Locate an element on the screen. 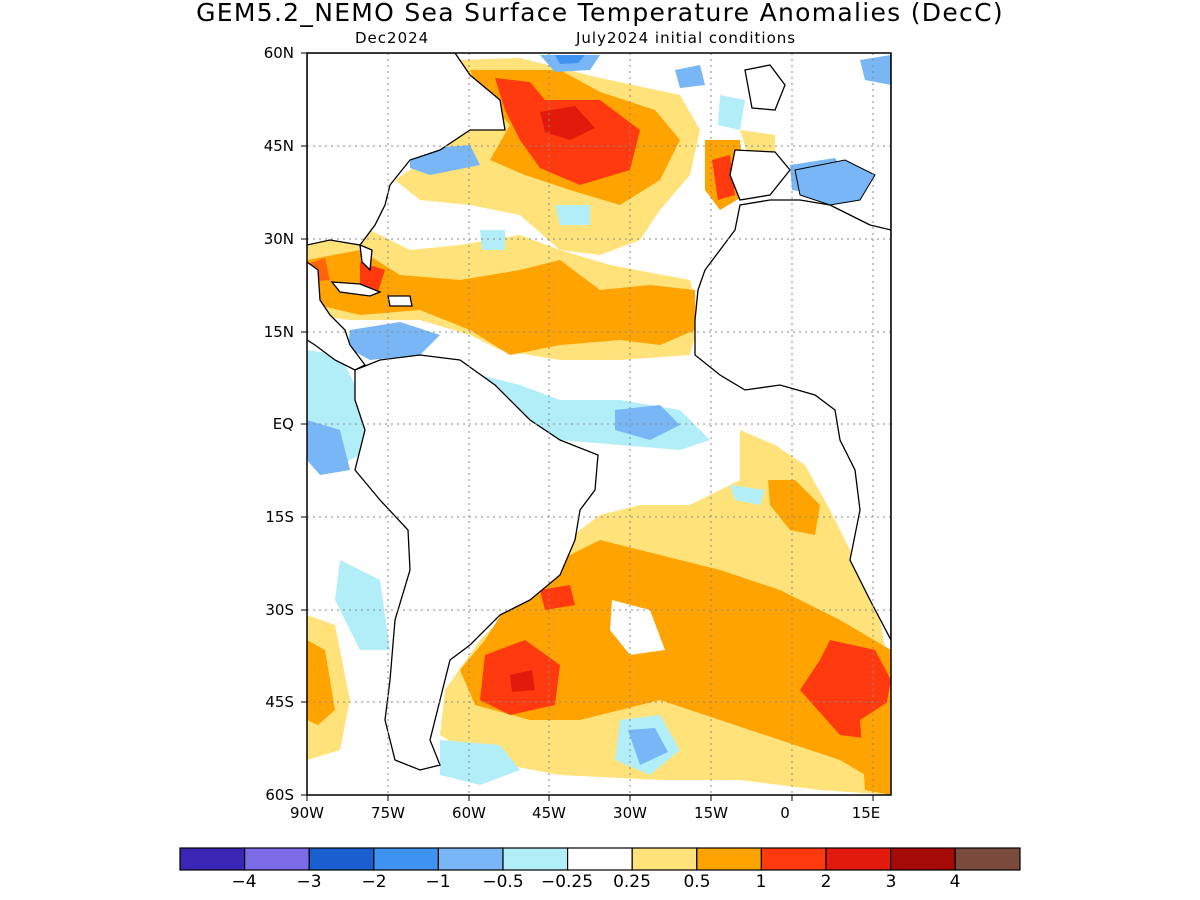 This screenshot has height=900, width=1200. lon-label: 75W is located at coordinates (388, 813).